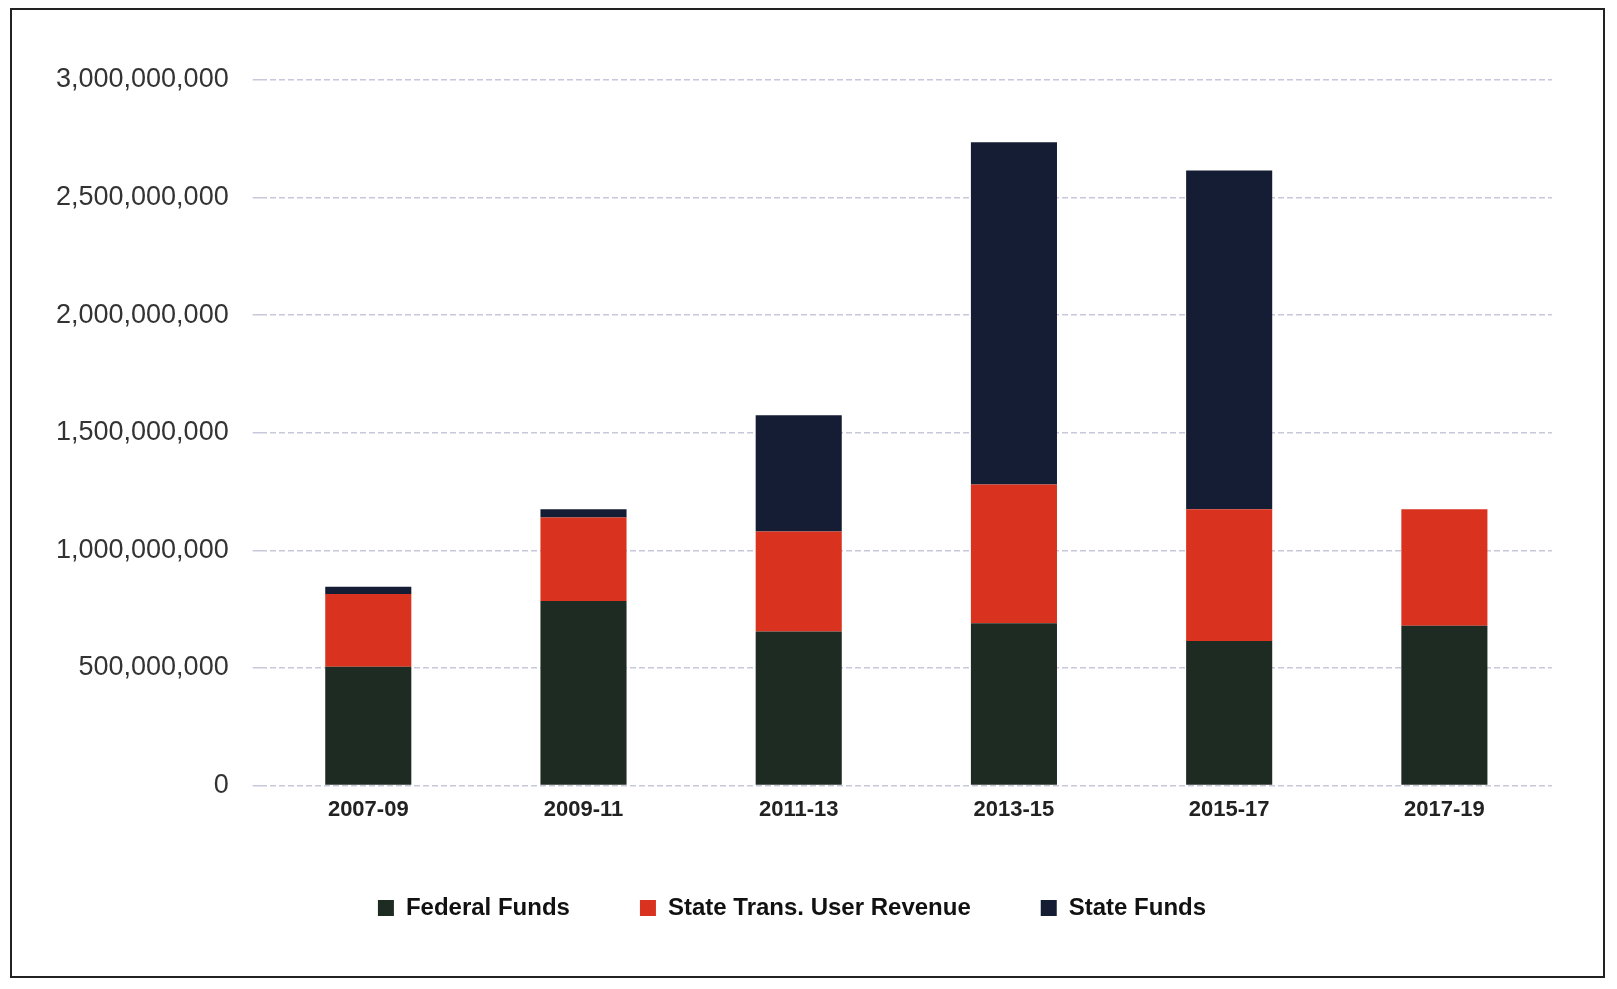 The image size is (1617, 989). I want to click on y-tick-label: 2,500,000,000, so click(142, 196).